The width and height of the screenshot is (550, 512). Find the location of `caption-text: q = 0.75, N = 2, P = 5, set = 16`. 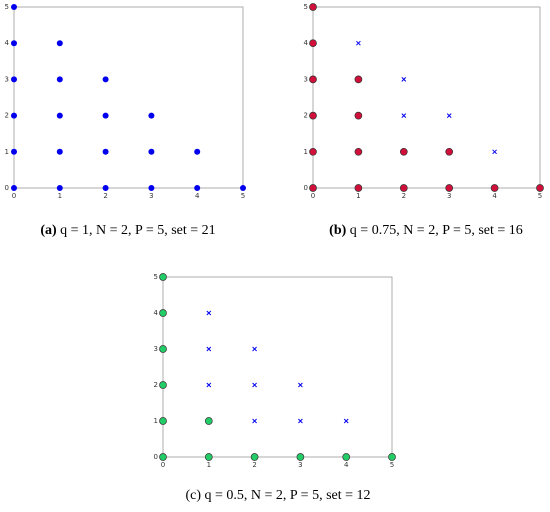

caption-text: q = 0.75, N = 2, P = 5, set = 16 is located at coordinates (436, 230).